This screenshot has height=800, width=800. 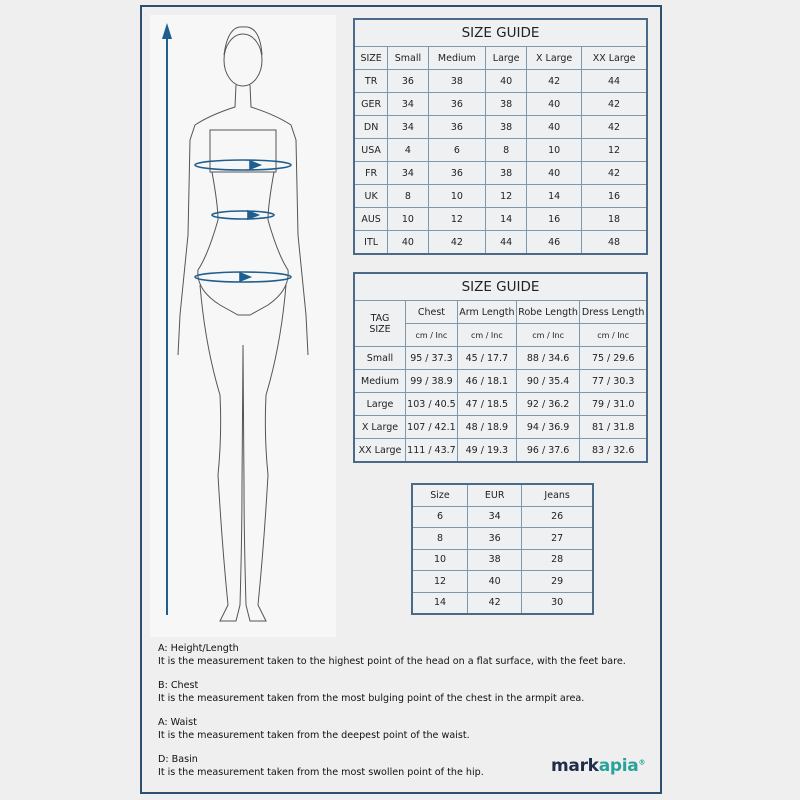 What do you see at coordinates (198, 648) in the screenshot?
I see `note-title: A: Height/Length` at bounding box center [198, 648].